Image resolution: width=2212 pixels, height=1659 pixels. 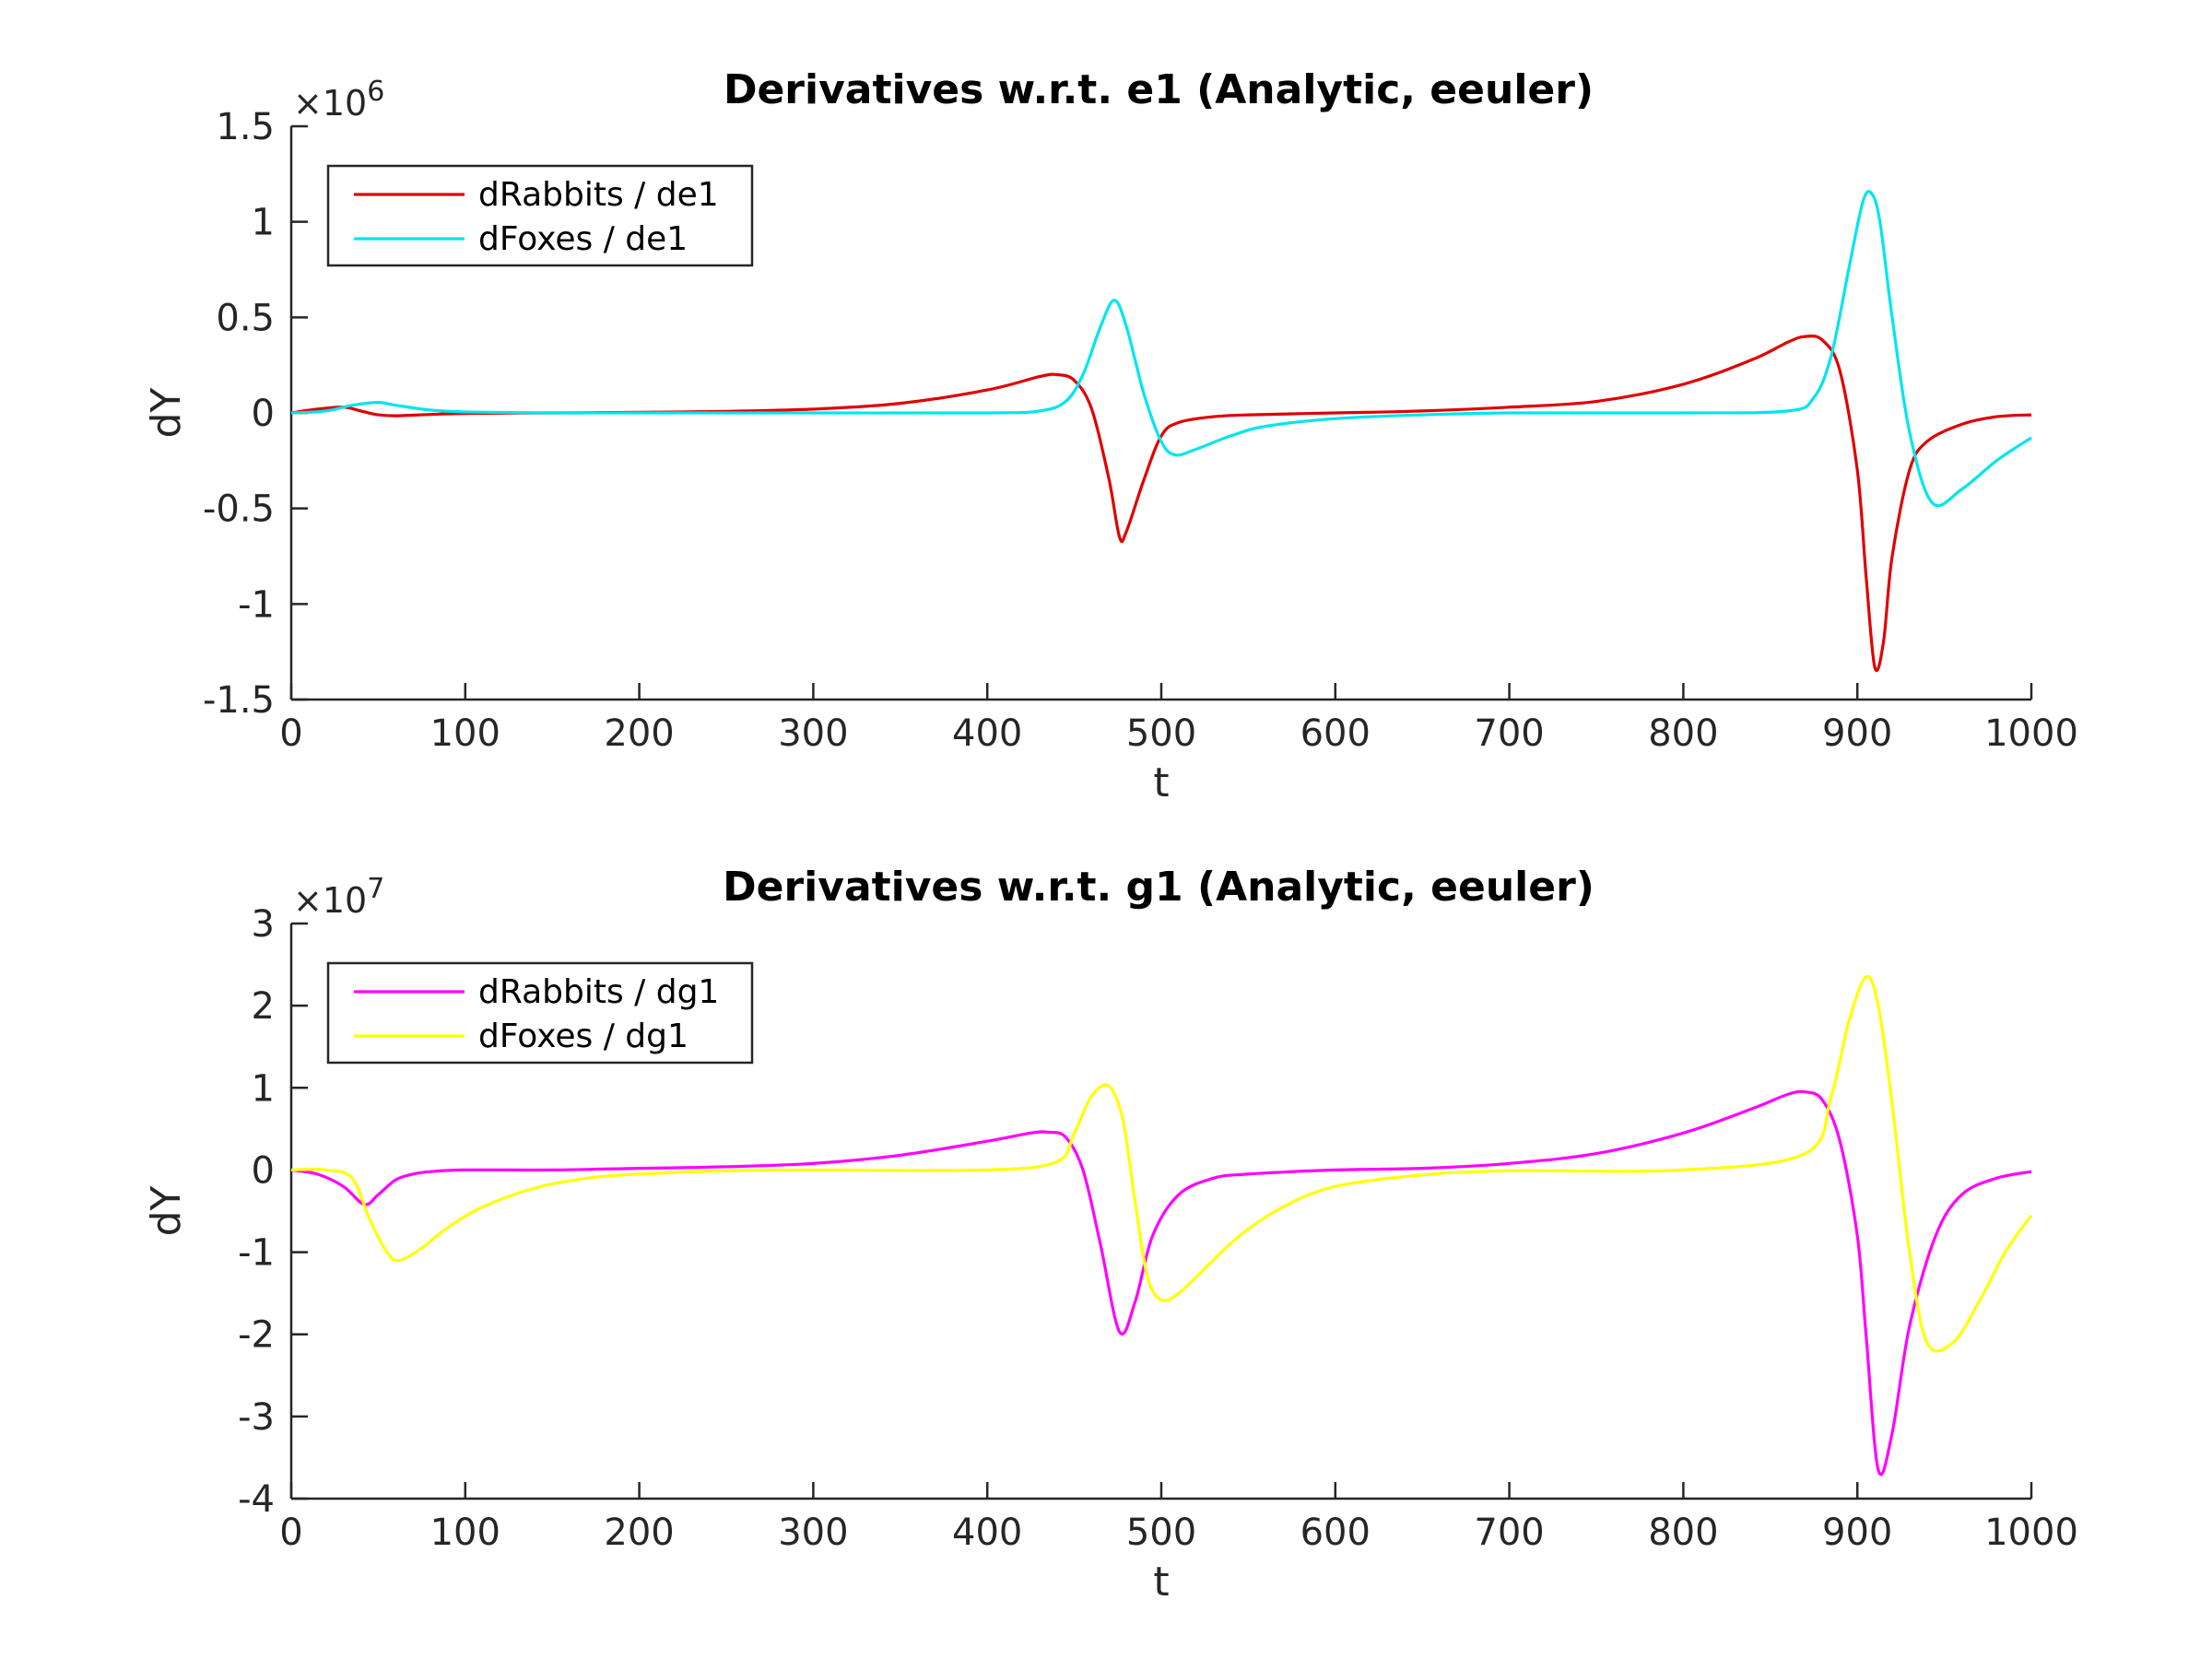 I want to click on y-tick-label-g1: 1, so click(x=263, y=1088).